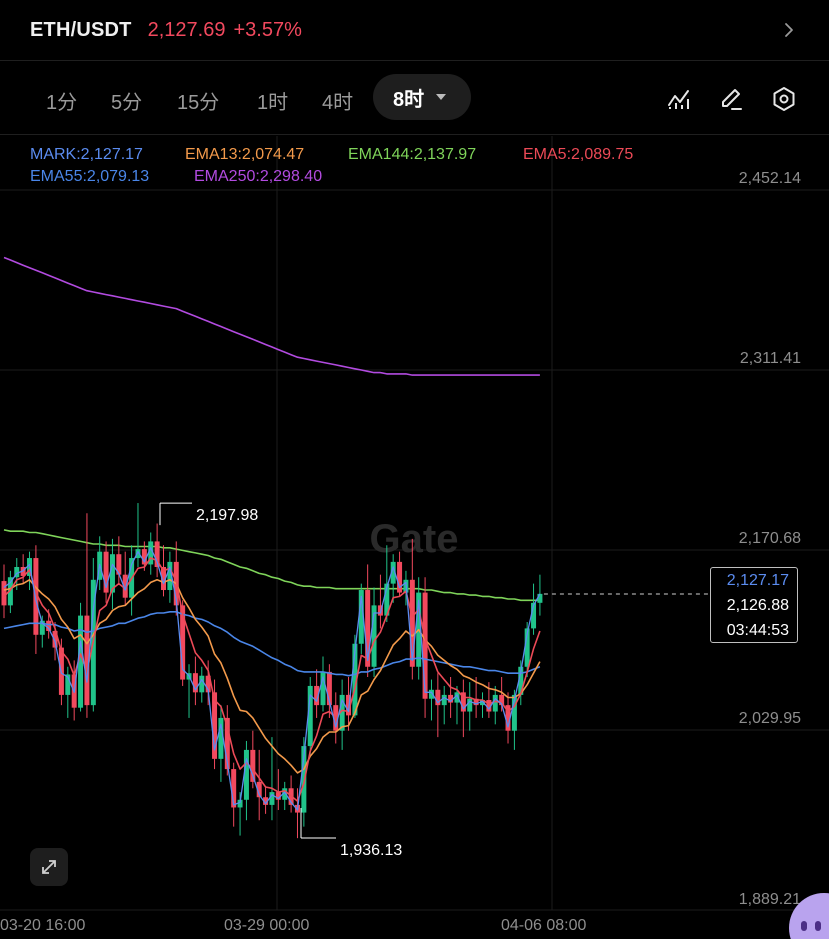 Image resolution: width=829 pixels, height=939 pixels. Describe the element at coordinates (414, 134) in the screenshot. I see `toolbar-divider` at that location.